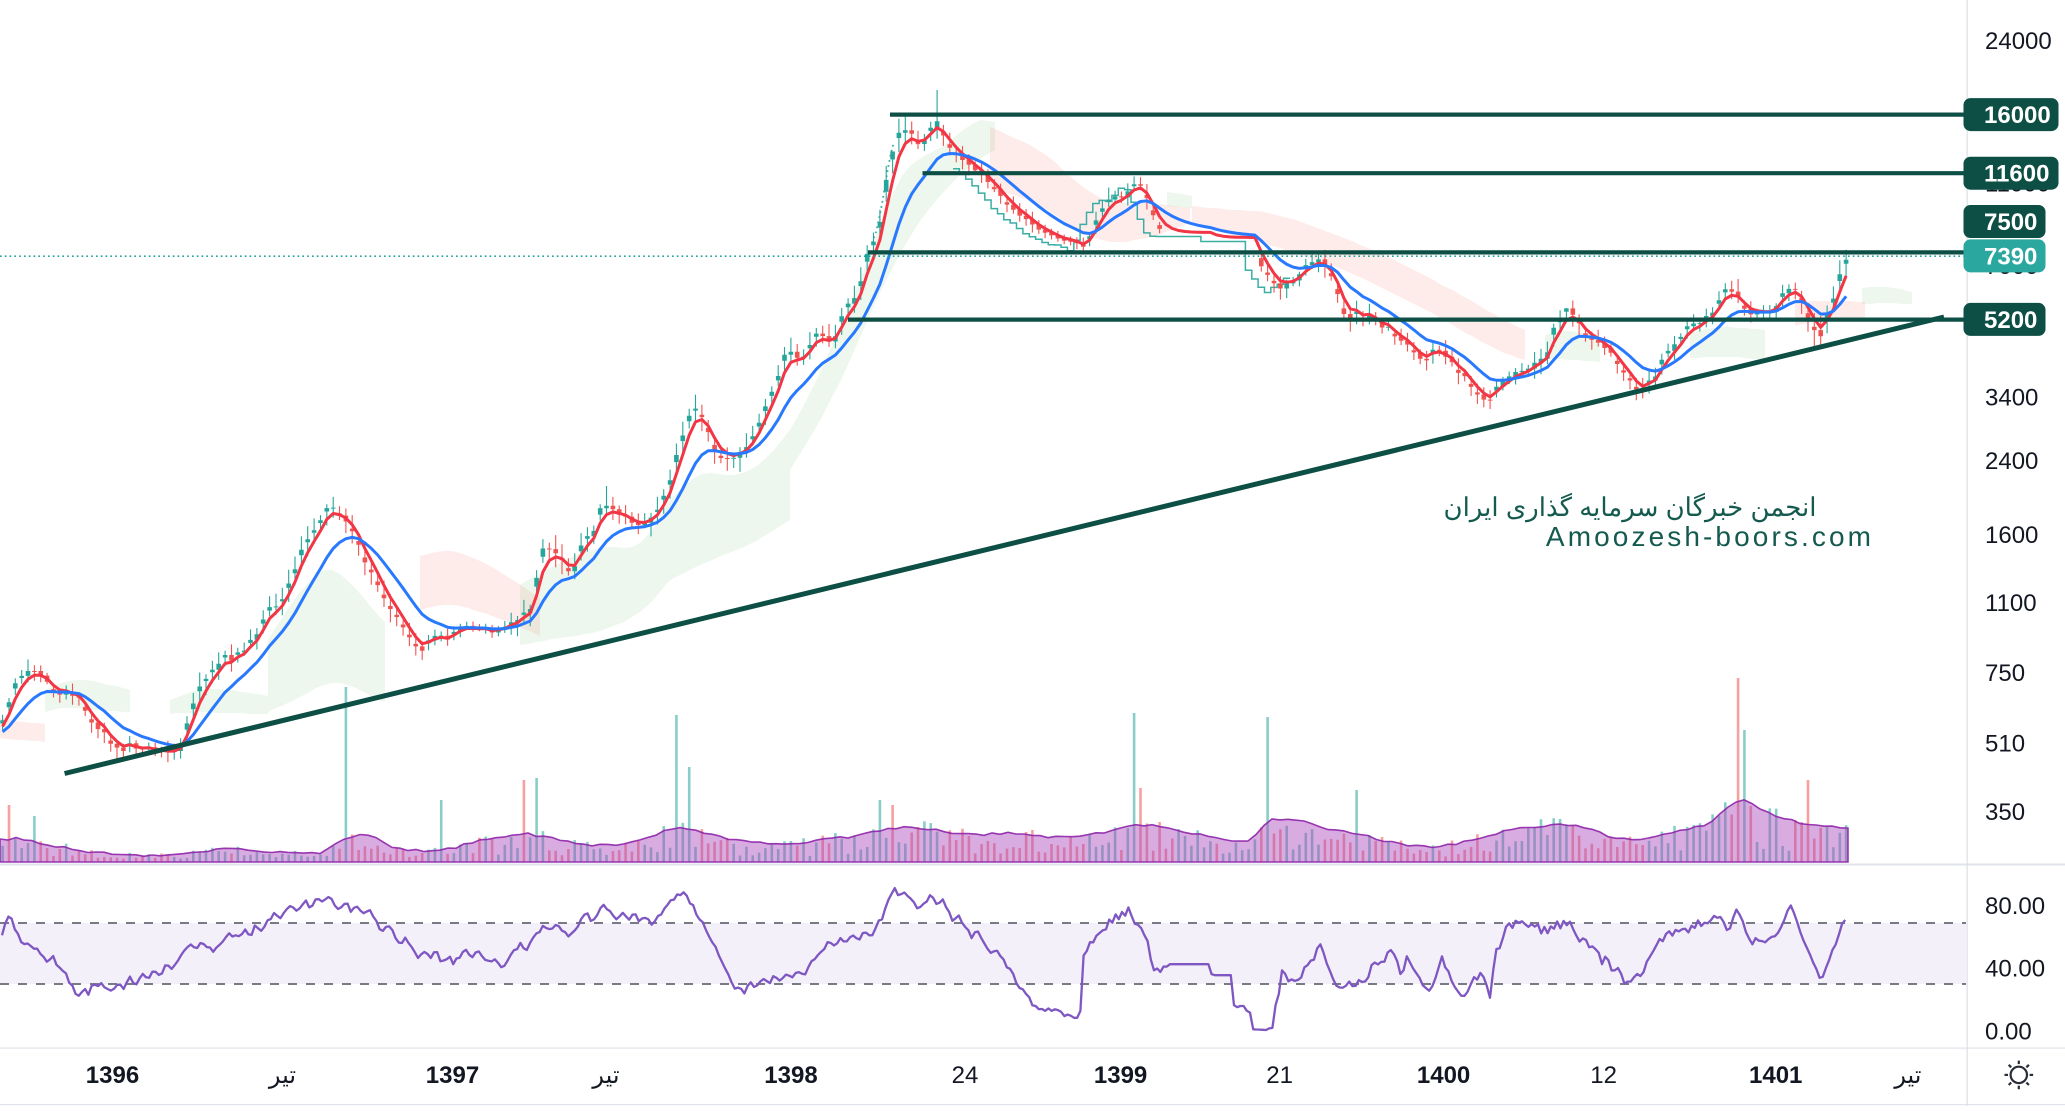 The image size is (2065, 1111). What do you see at coordinates (2008, 1031) in the screenshot?
I see `svg-text: 0.00` at bounding box center [2008, 1031].